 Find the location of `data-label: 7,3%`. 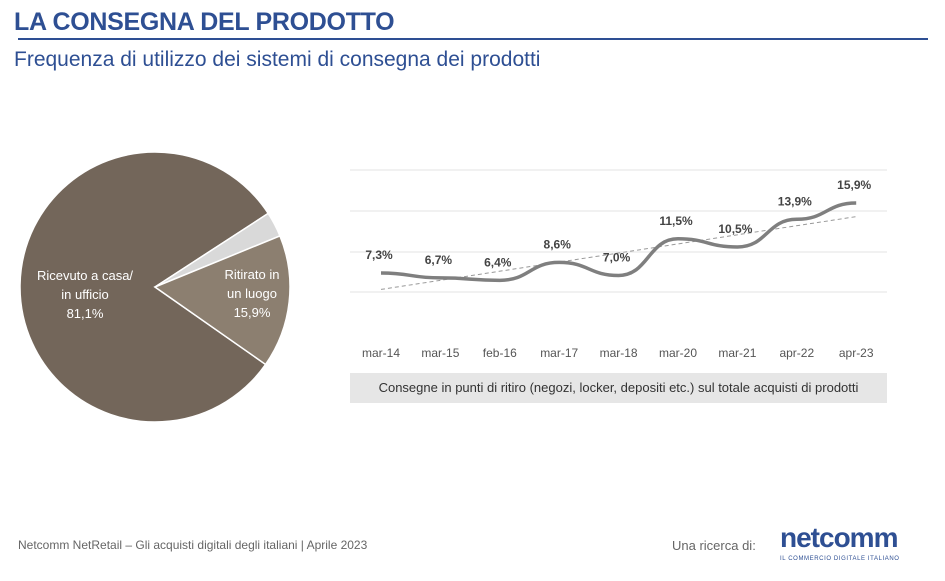

data-label: 7,3% is located at coordinates (379, 255).